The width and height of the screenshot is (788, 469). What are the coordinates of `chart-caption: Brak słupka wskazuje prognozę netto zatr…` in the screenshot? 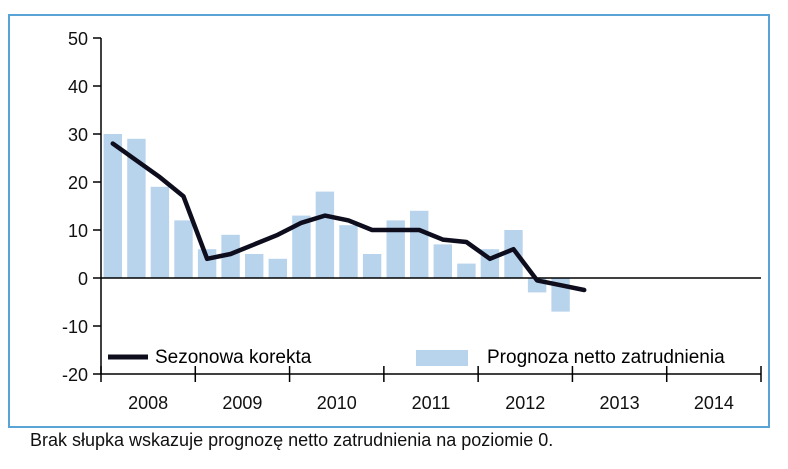 It's located at (292, 440).